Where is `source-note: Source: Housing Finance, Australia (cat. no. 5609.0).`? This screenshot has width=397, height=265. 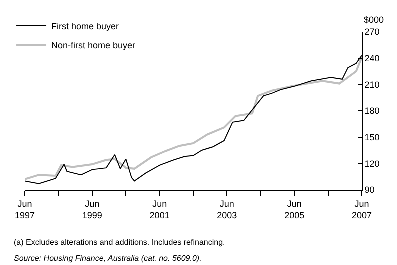 source-note: Source: Housing Finance, Australia (cat. no. 5609.0). is located at coordinates (108, 258).